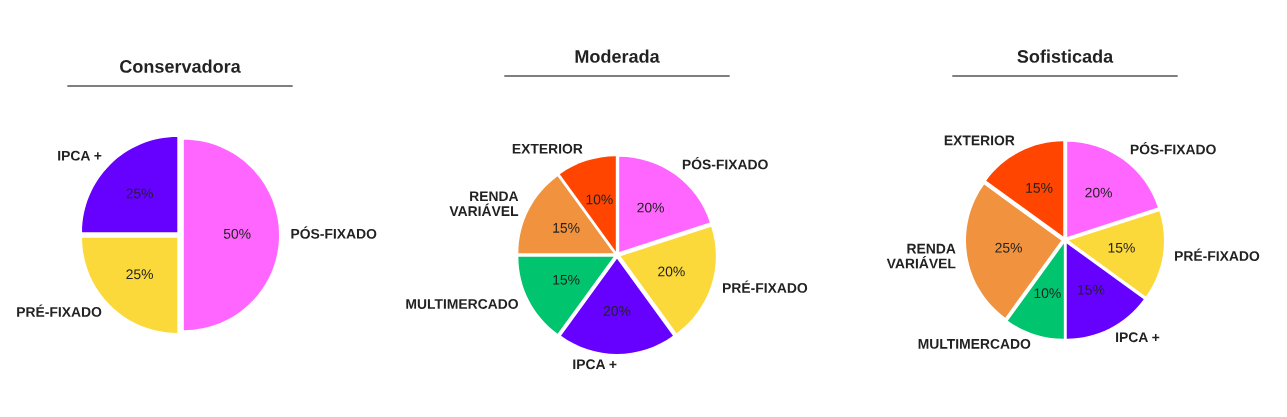  What do you see at coordinates (1065, 56) in the screenshot?
I see `chart-title: Sofisticada` at bounding box center [1065, 56].